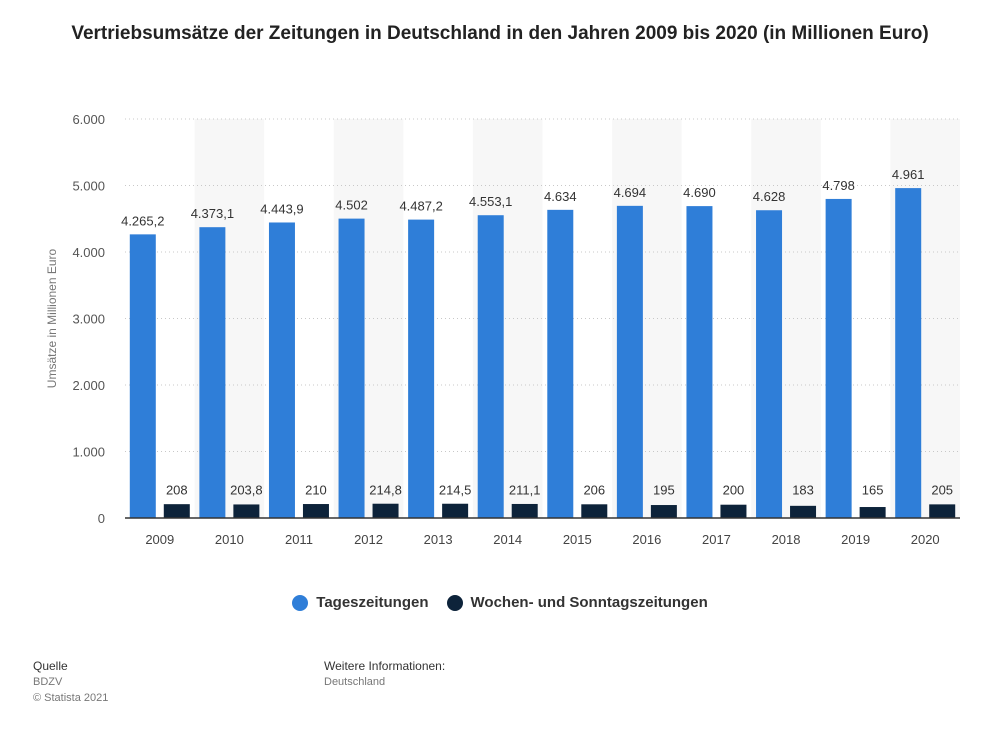  Describe the element at coordinates (385, 666) in the screenshot. I see `info-heading: Weitere Informationen:` at that location.